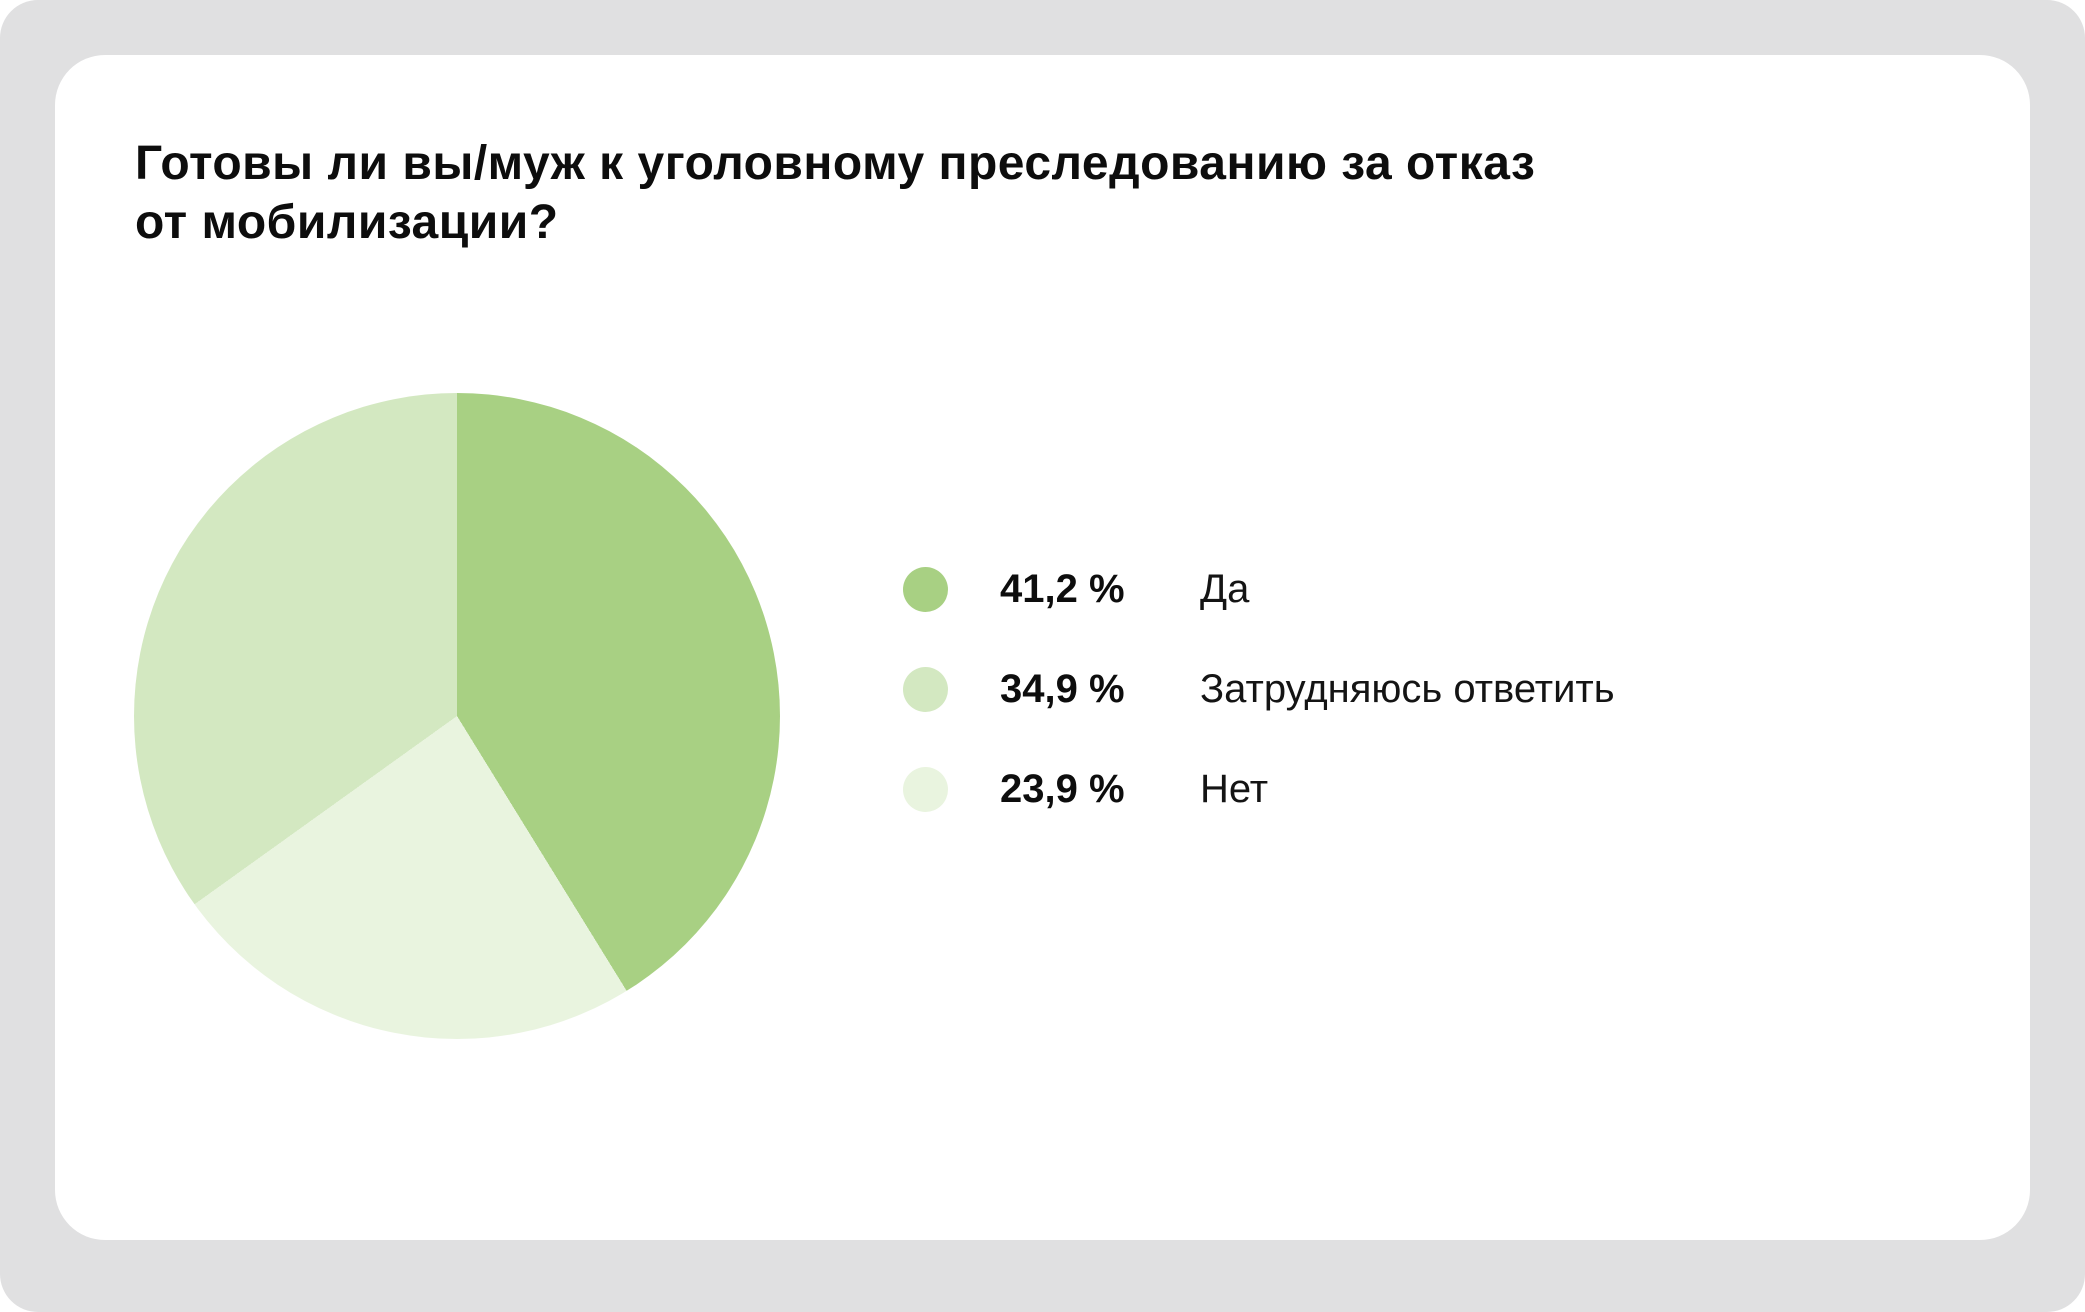 Image resolution: width=2085 pixels, height=1312 pixels. I want to click on legend-value-yes: 41,2 %, so click(1062, 588).